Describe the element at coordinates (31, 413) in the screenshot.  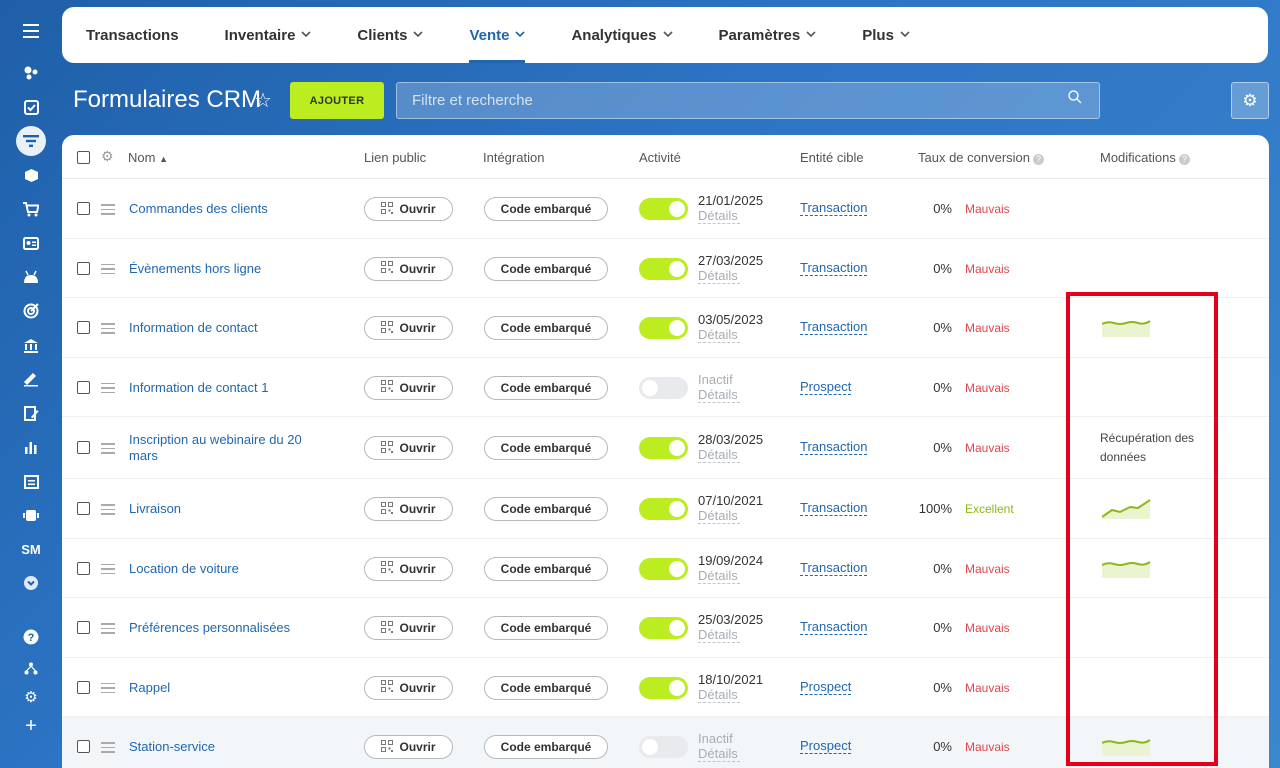
I see `document-edit-icon` at that location.